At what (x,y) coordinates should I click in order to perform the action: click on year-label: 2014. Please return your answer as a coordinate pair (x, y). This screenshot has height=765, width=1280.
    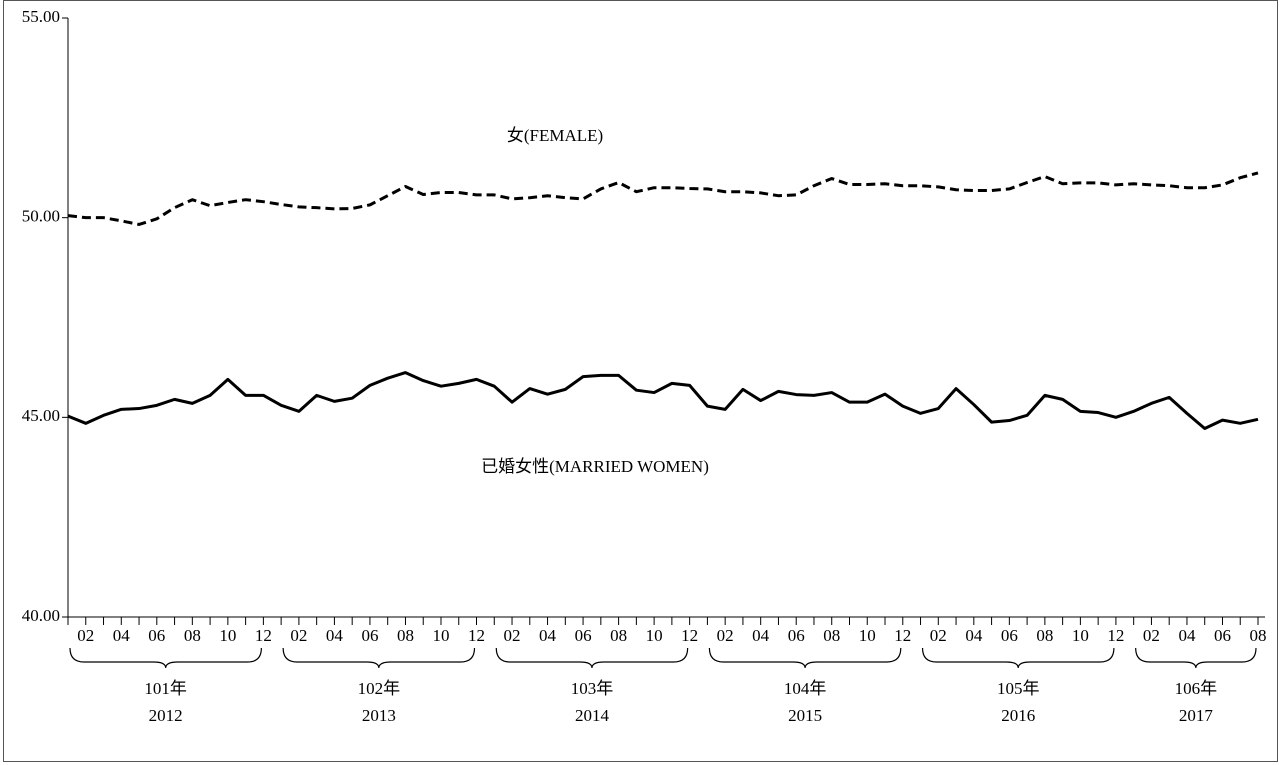
    Looking at the image, I should click on (592, 715).